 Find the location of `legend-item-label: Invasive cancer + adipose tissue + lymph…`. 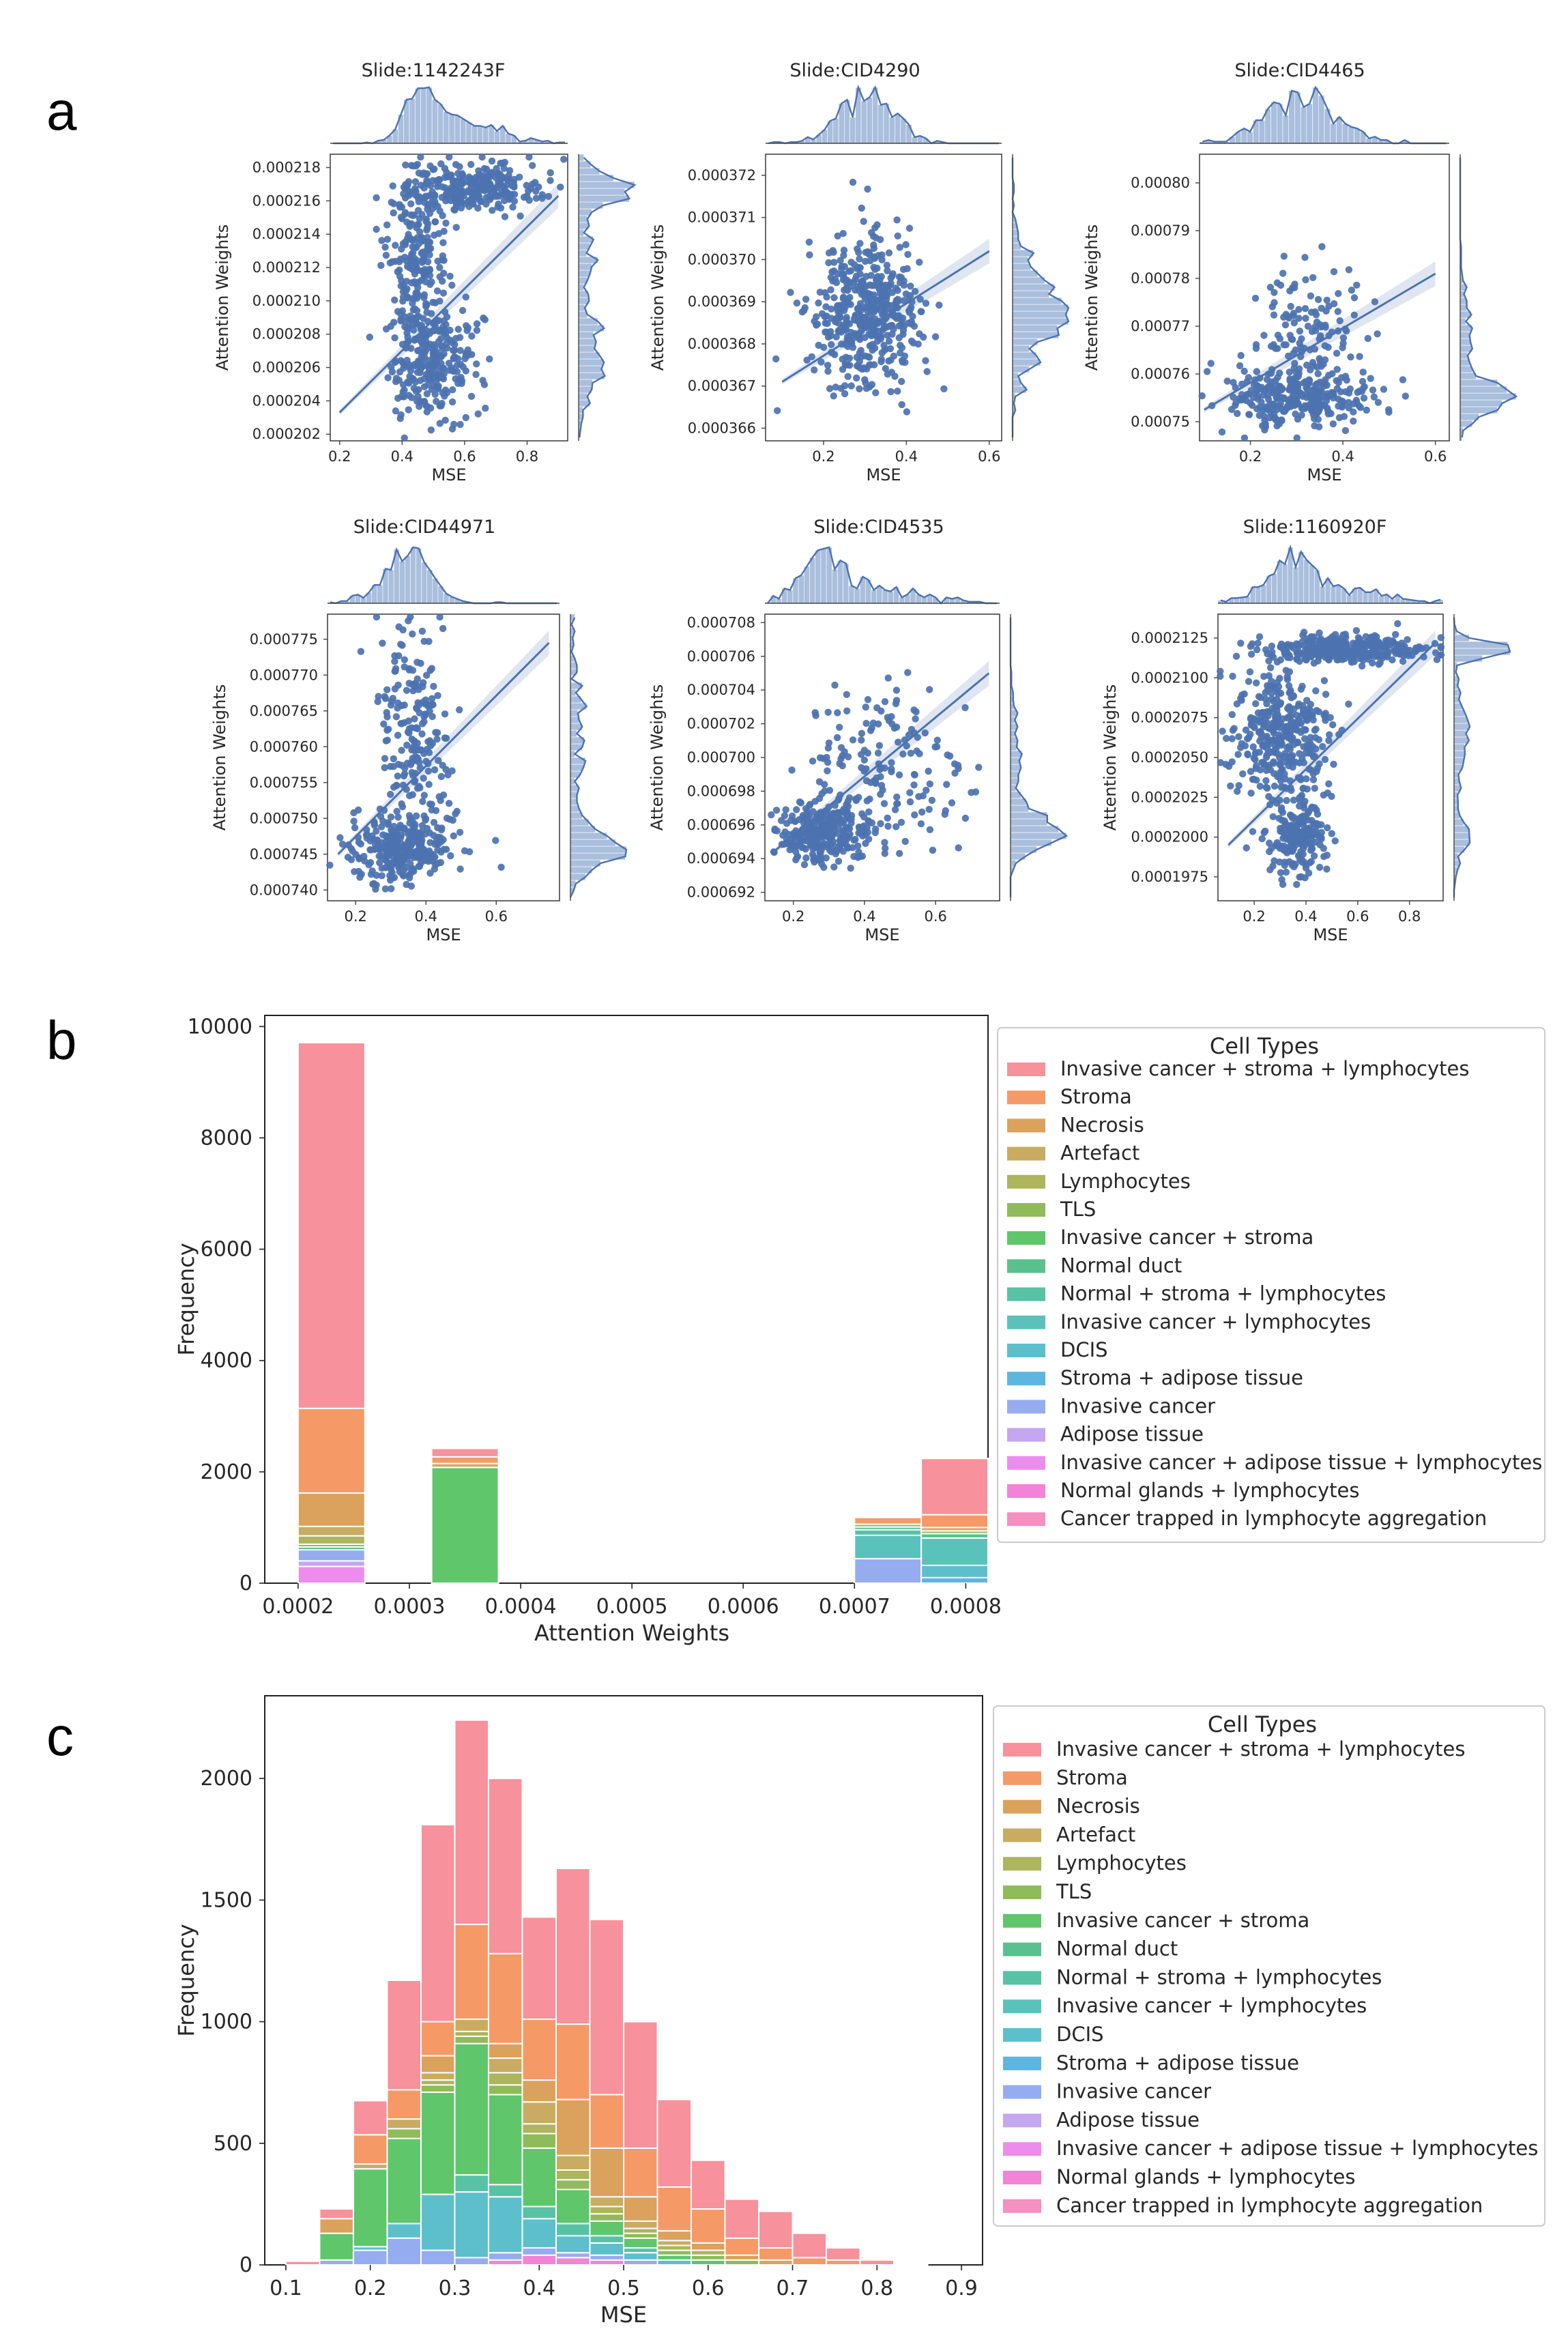

legend-item-label: Invasive cancer + adipose tissue + lymph… is located at coordinates (1297, 2148).